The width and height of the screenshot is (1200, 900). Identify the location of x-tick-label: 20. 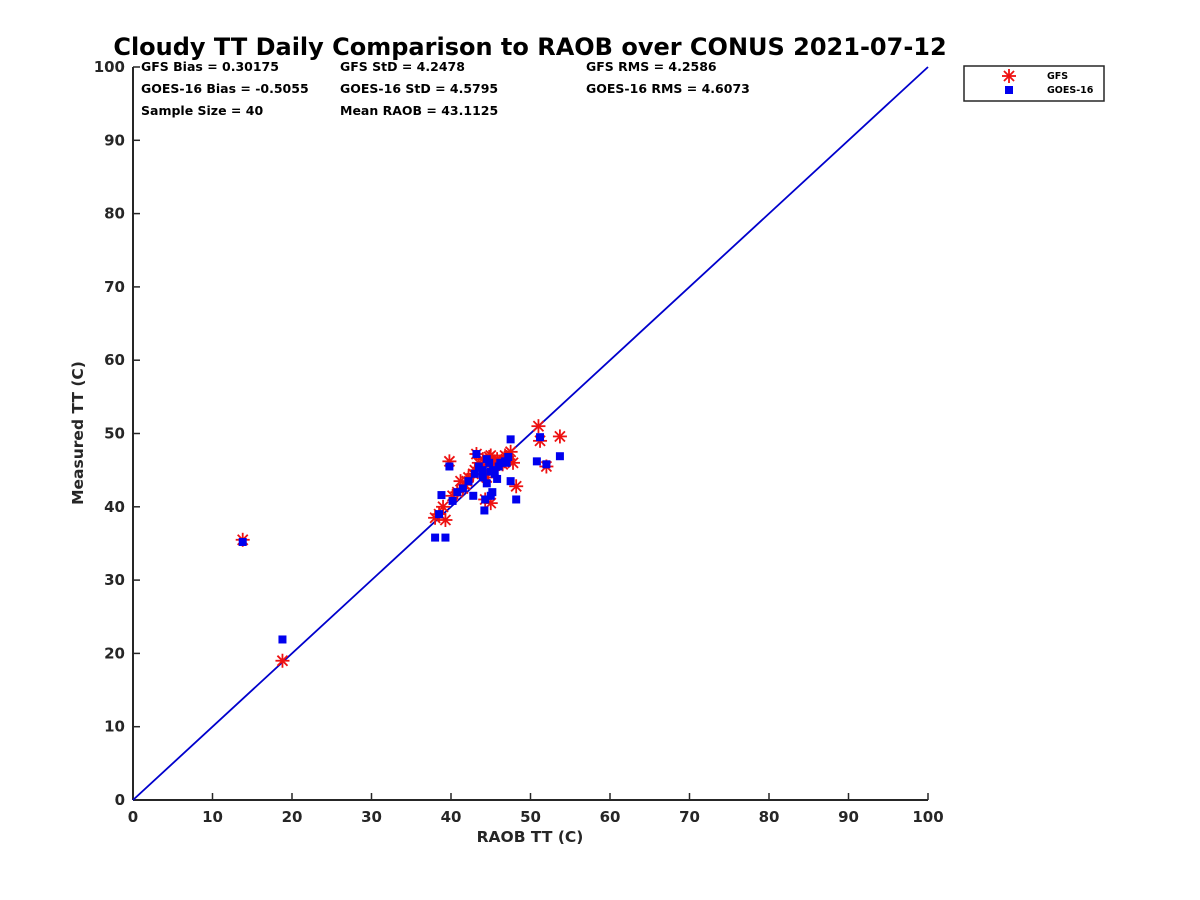
(292, 817).